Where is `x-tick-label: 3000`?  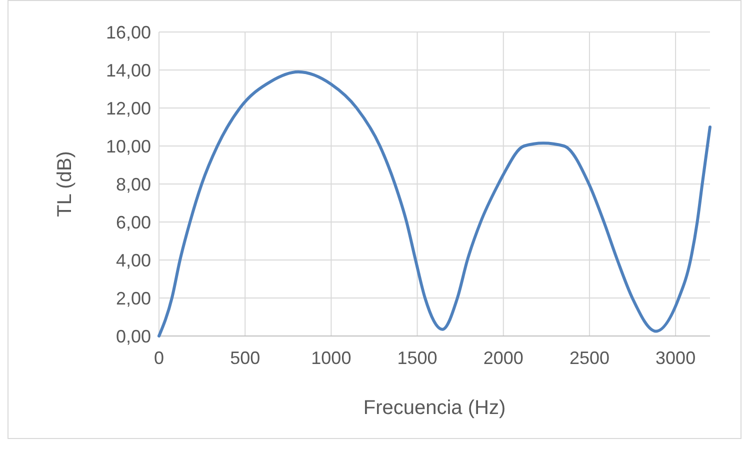 x-tick-label: 3000 is located at coordinates (676, 358).